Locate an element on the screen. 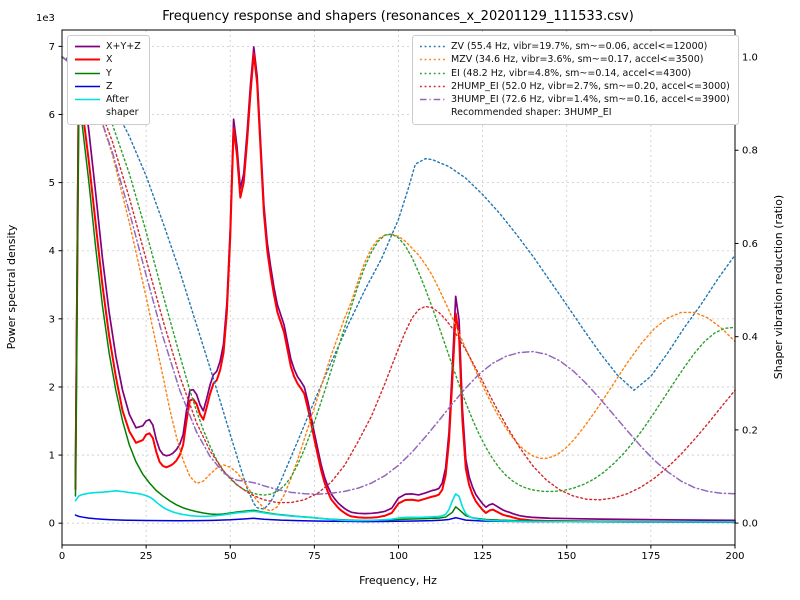  y-left-tick-label: 0 is located at coordinates (52, 524).